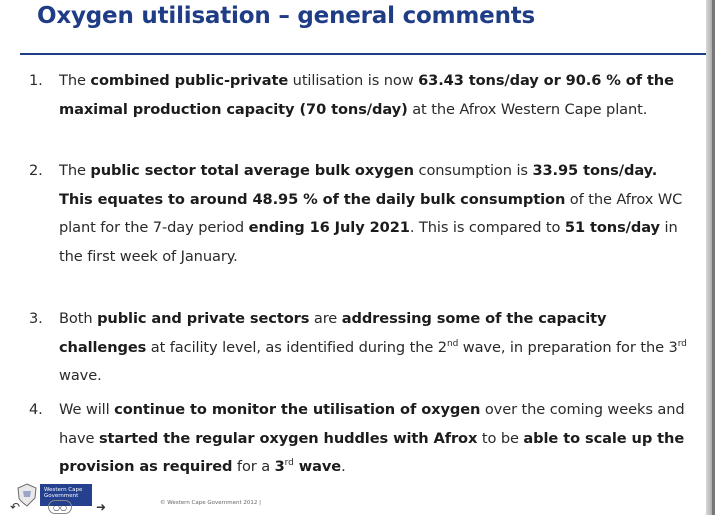 The width and height of the screenshot is (715, 515). I want to click on screen-edge-shadow, so click(713, 257).